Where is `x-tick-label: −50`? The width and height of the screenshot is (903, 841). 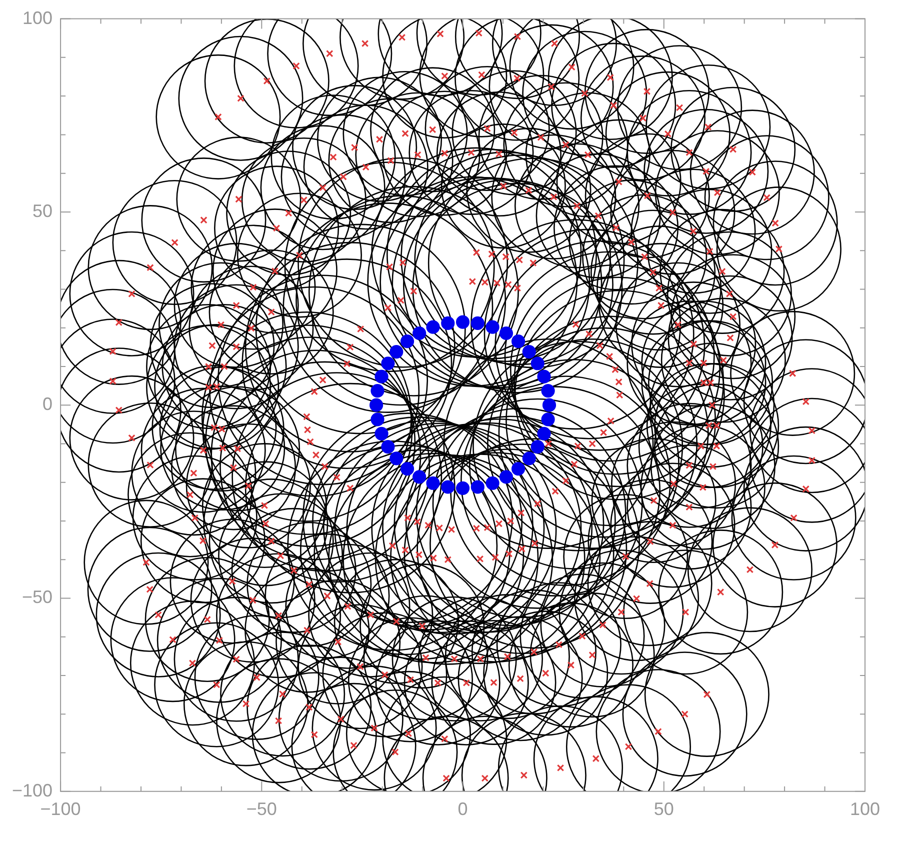
x-tick-label: −50 is located at coordinates (261, 809).